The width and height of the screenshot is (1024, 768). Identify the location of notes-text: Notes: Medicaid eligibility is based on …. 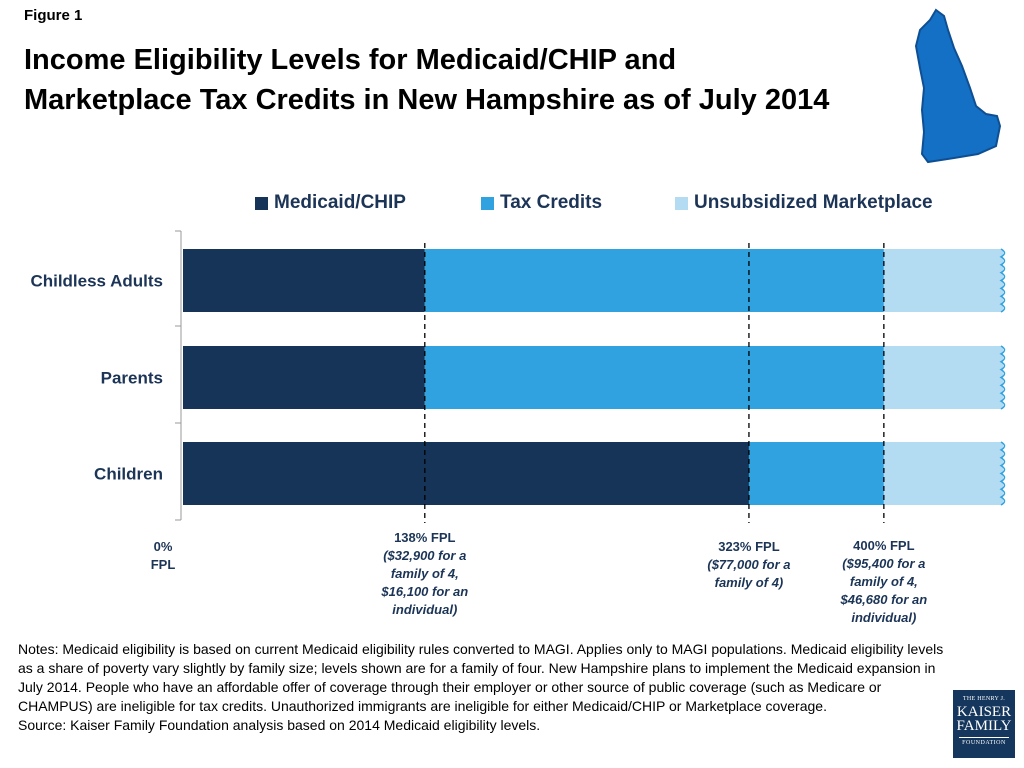
(481, 677).